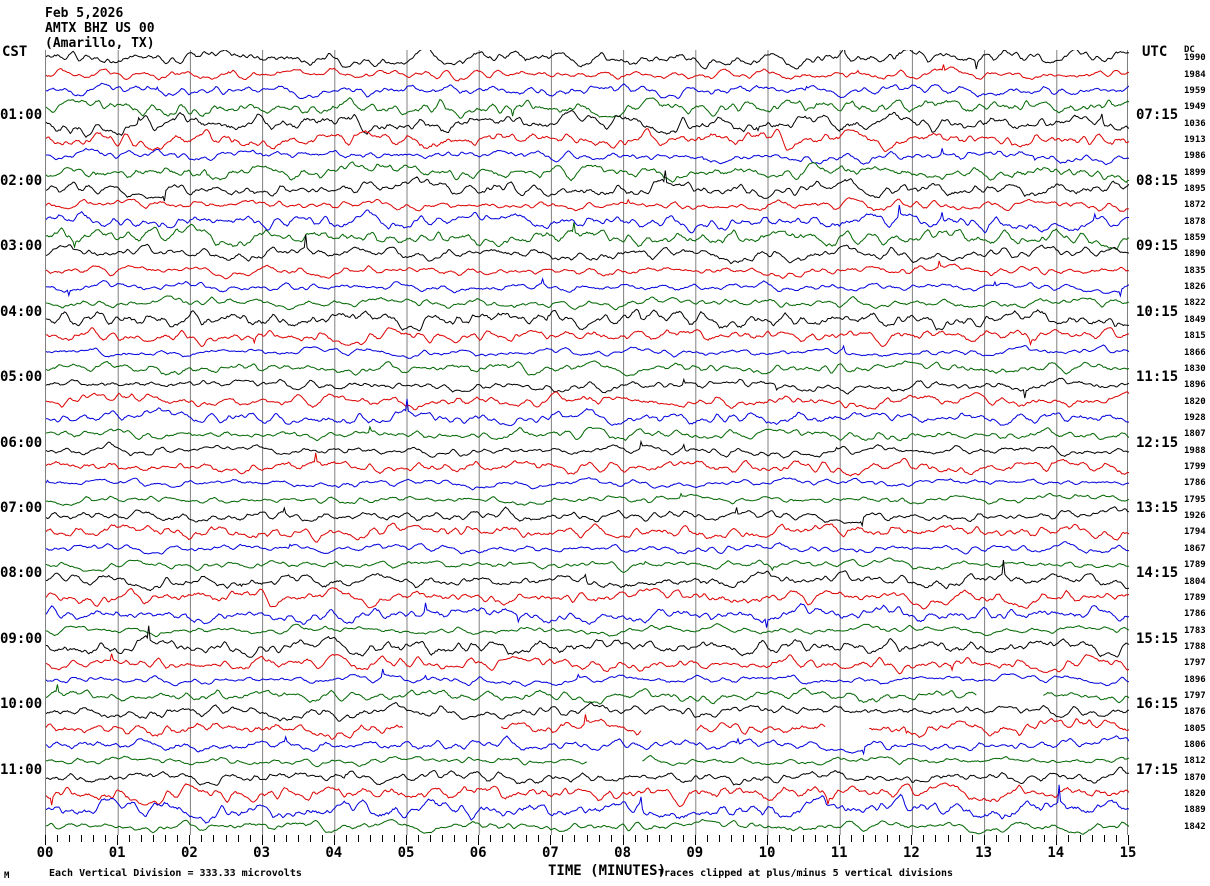 The height and width of the screenshot is (886, 1210). I want to click on left-time-label: 04:00, so click(21, 311).